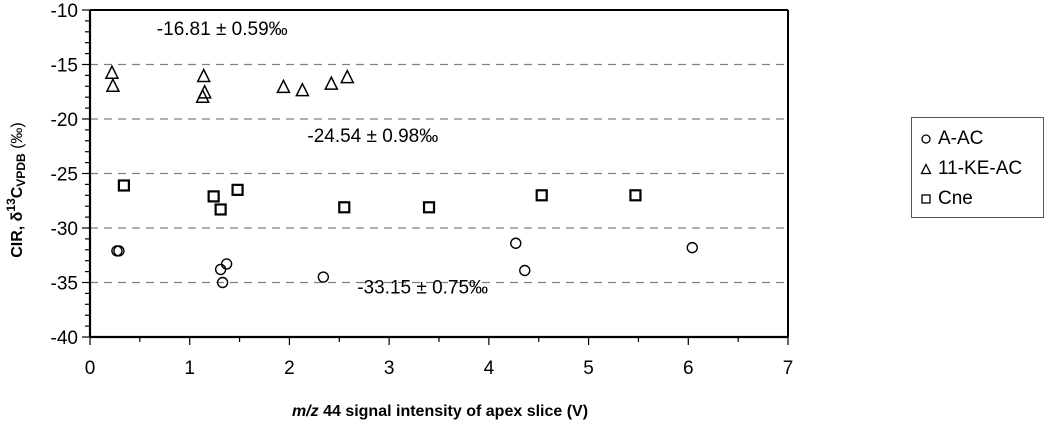 Image resolution: width=1050 pixels, height=425 pixels. What do you see at coordinates (289, 368) in the screenshot?
I see `x-tick-label: 2` at bounding box center [289, 368].